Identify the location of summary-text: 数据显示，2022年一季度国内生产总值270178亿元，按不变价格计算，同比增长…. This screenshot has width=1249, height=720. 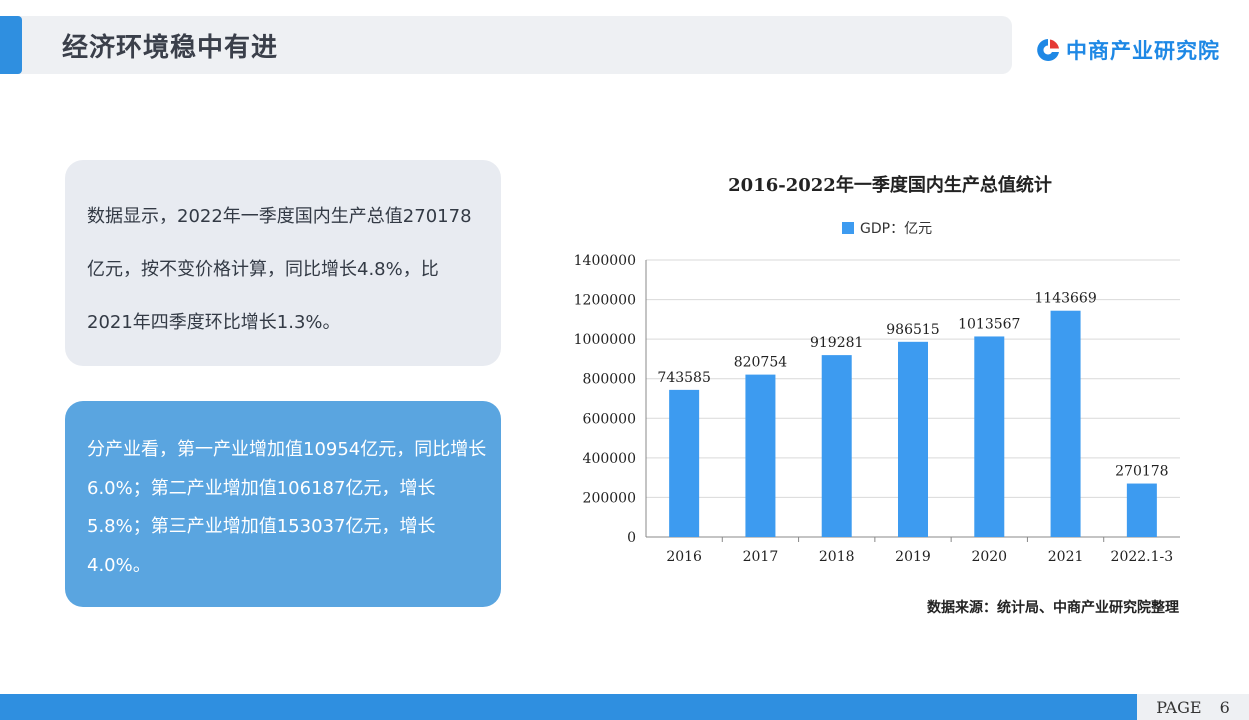
(279, 269).